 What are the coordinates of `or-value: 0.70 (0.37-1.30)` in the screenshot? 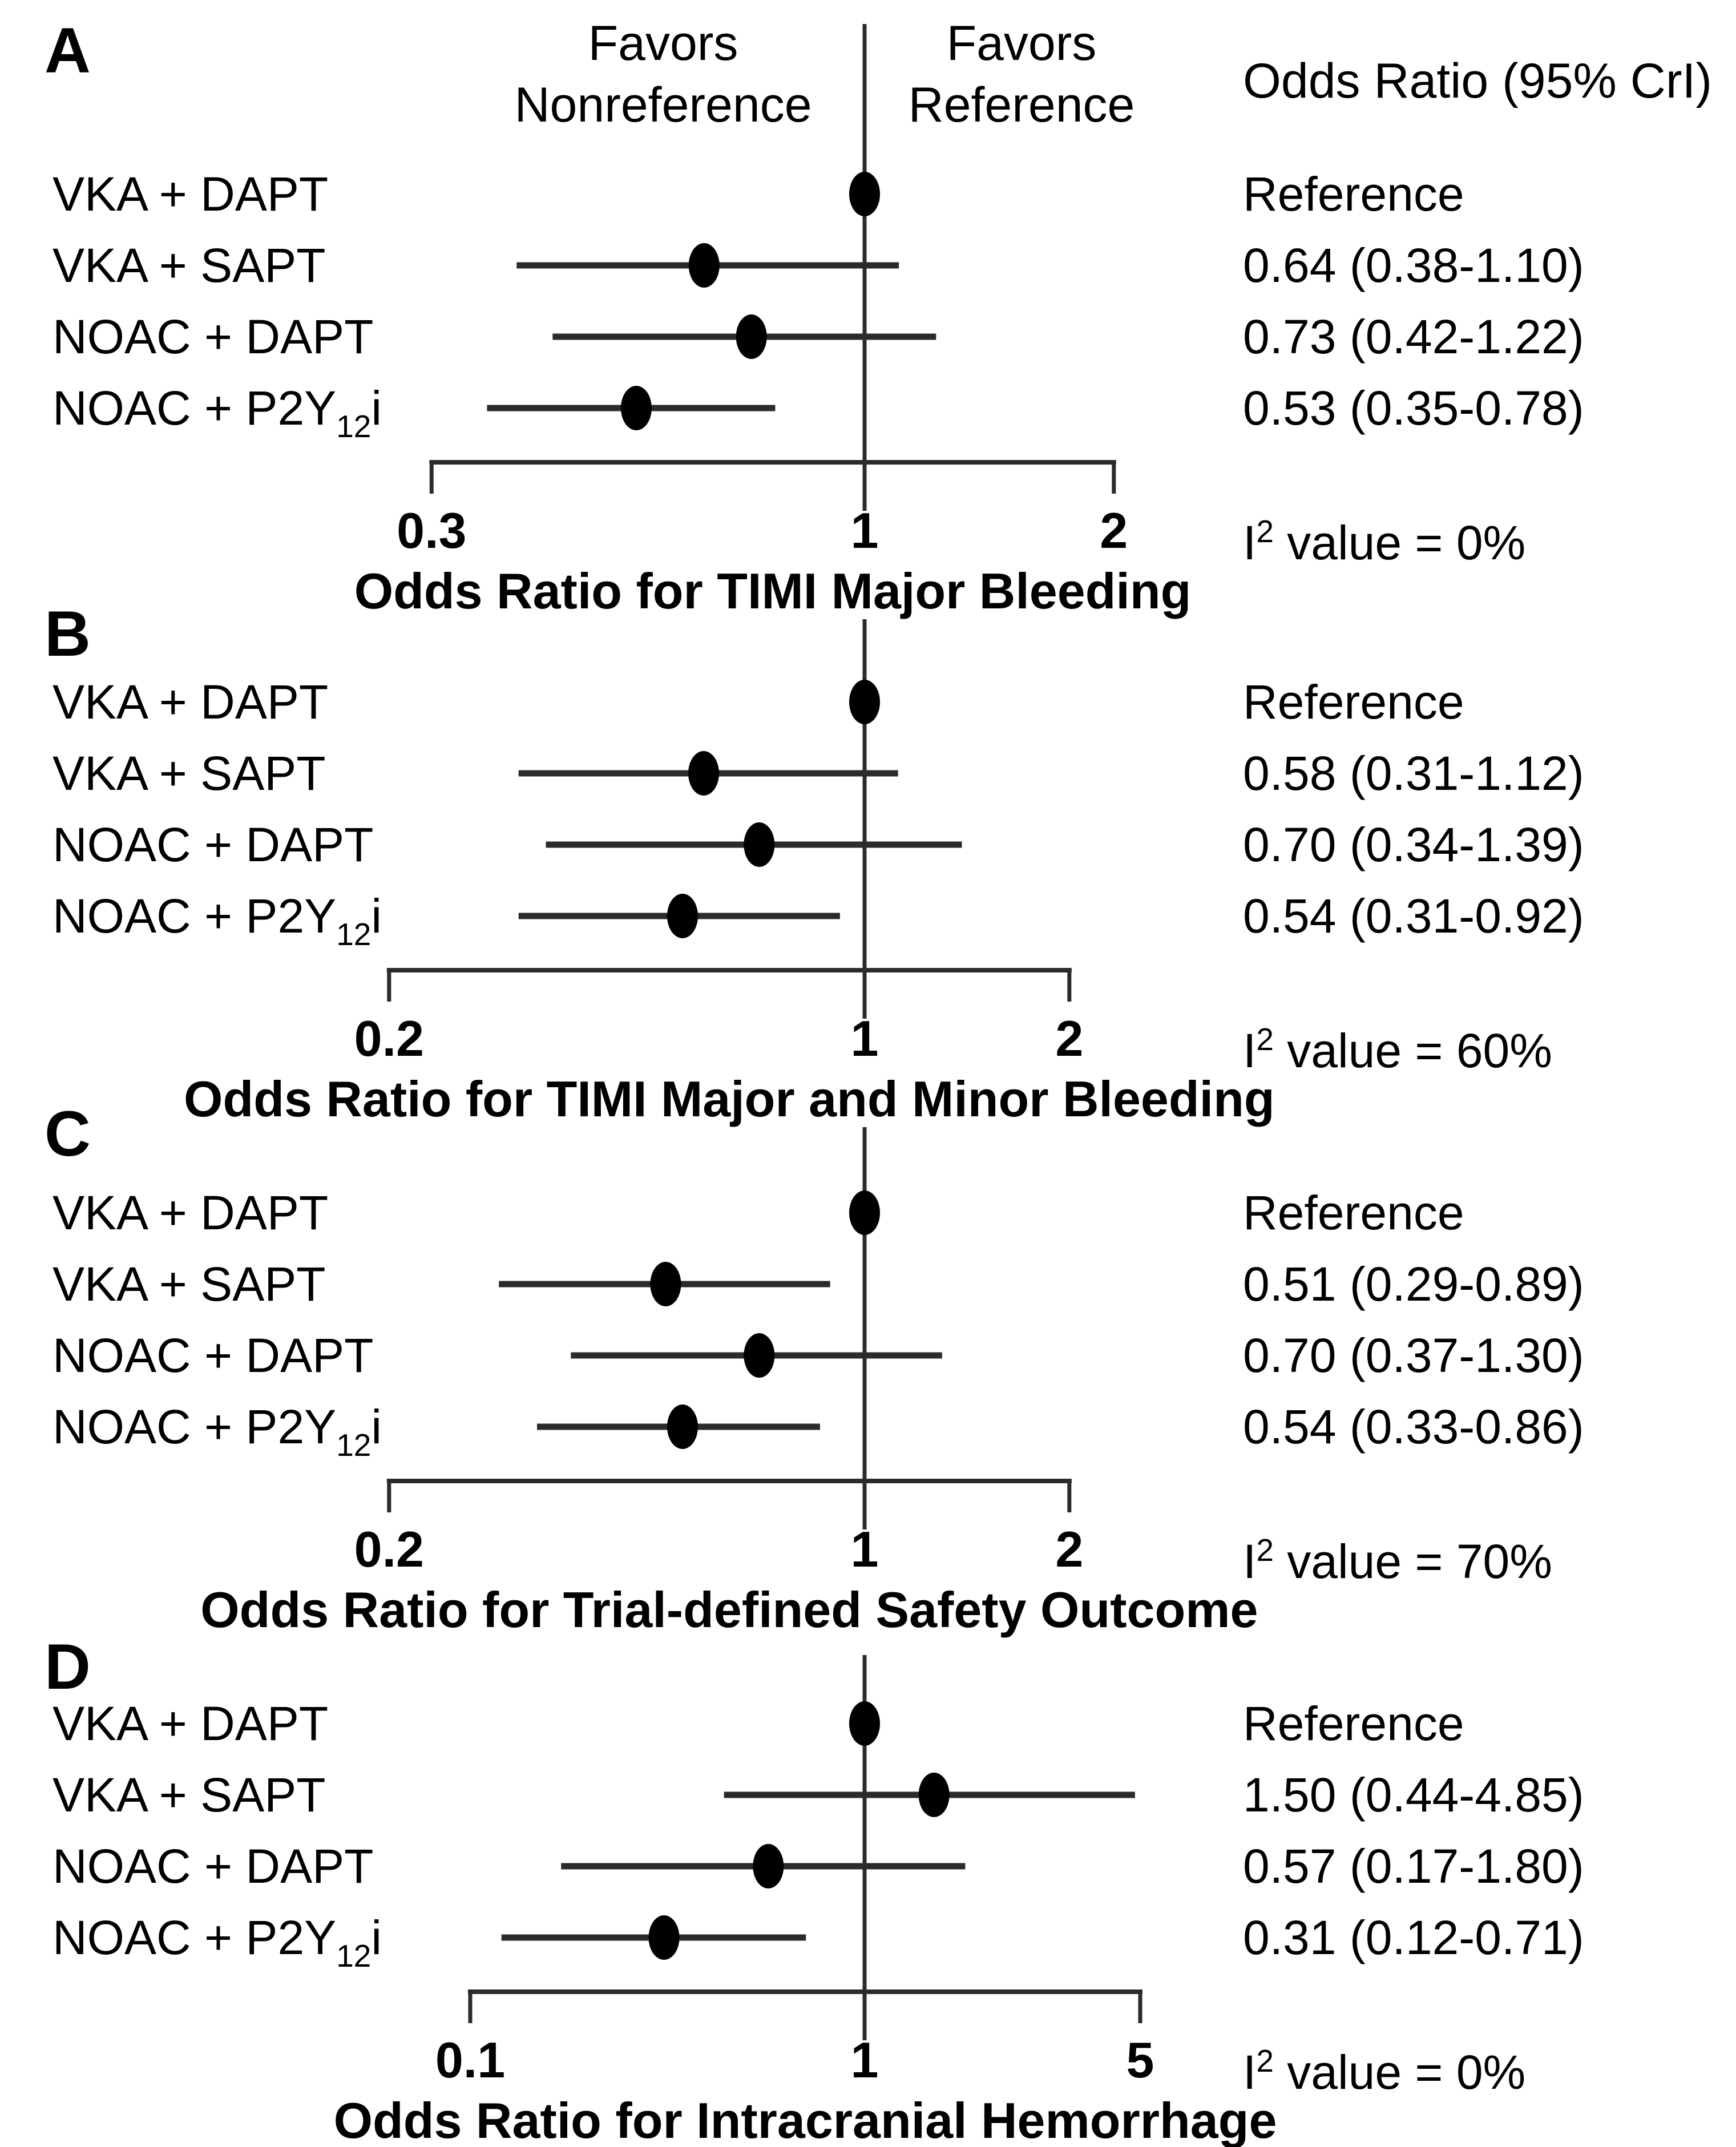 It's located at (1413, 1355).